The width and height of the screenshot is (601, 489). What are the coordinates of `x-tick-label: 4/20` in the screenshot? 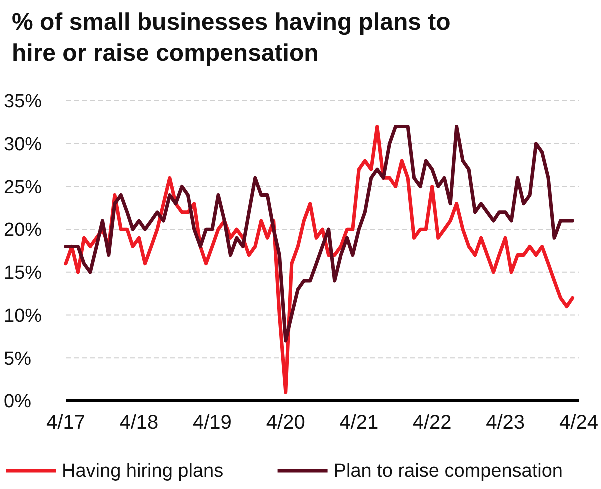 It's located at (286, 423).